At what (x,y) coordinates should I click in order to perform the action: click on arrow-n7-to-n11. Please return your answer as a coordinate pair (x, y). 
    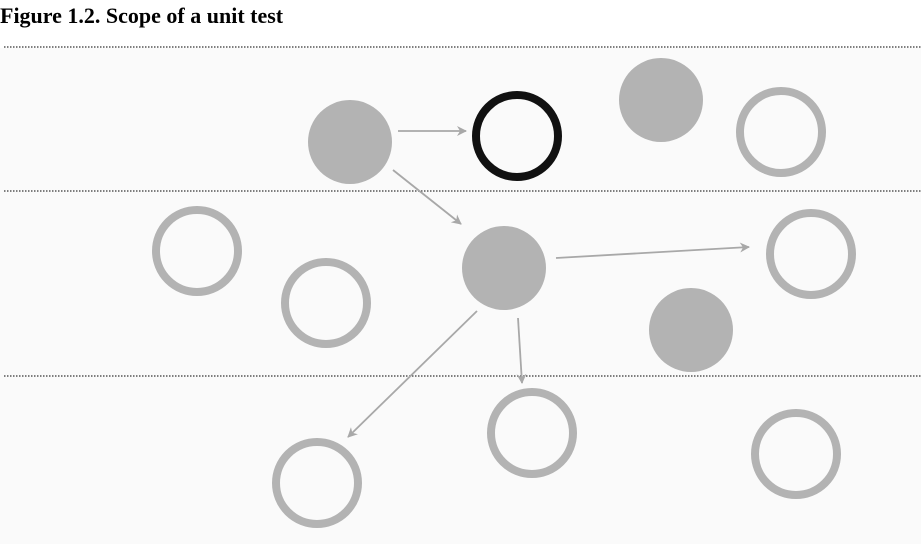
    Looking at the image, I should click on (521, 350).